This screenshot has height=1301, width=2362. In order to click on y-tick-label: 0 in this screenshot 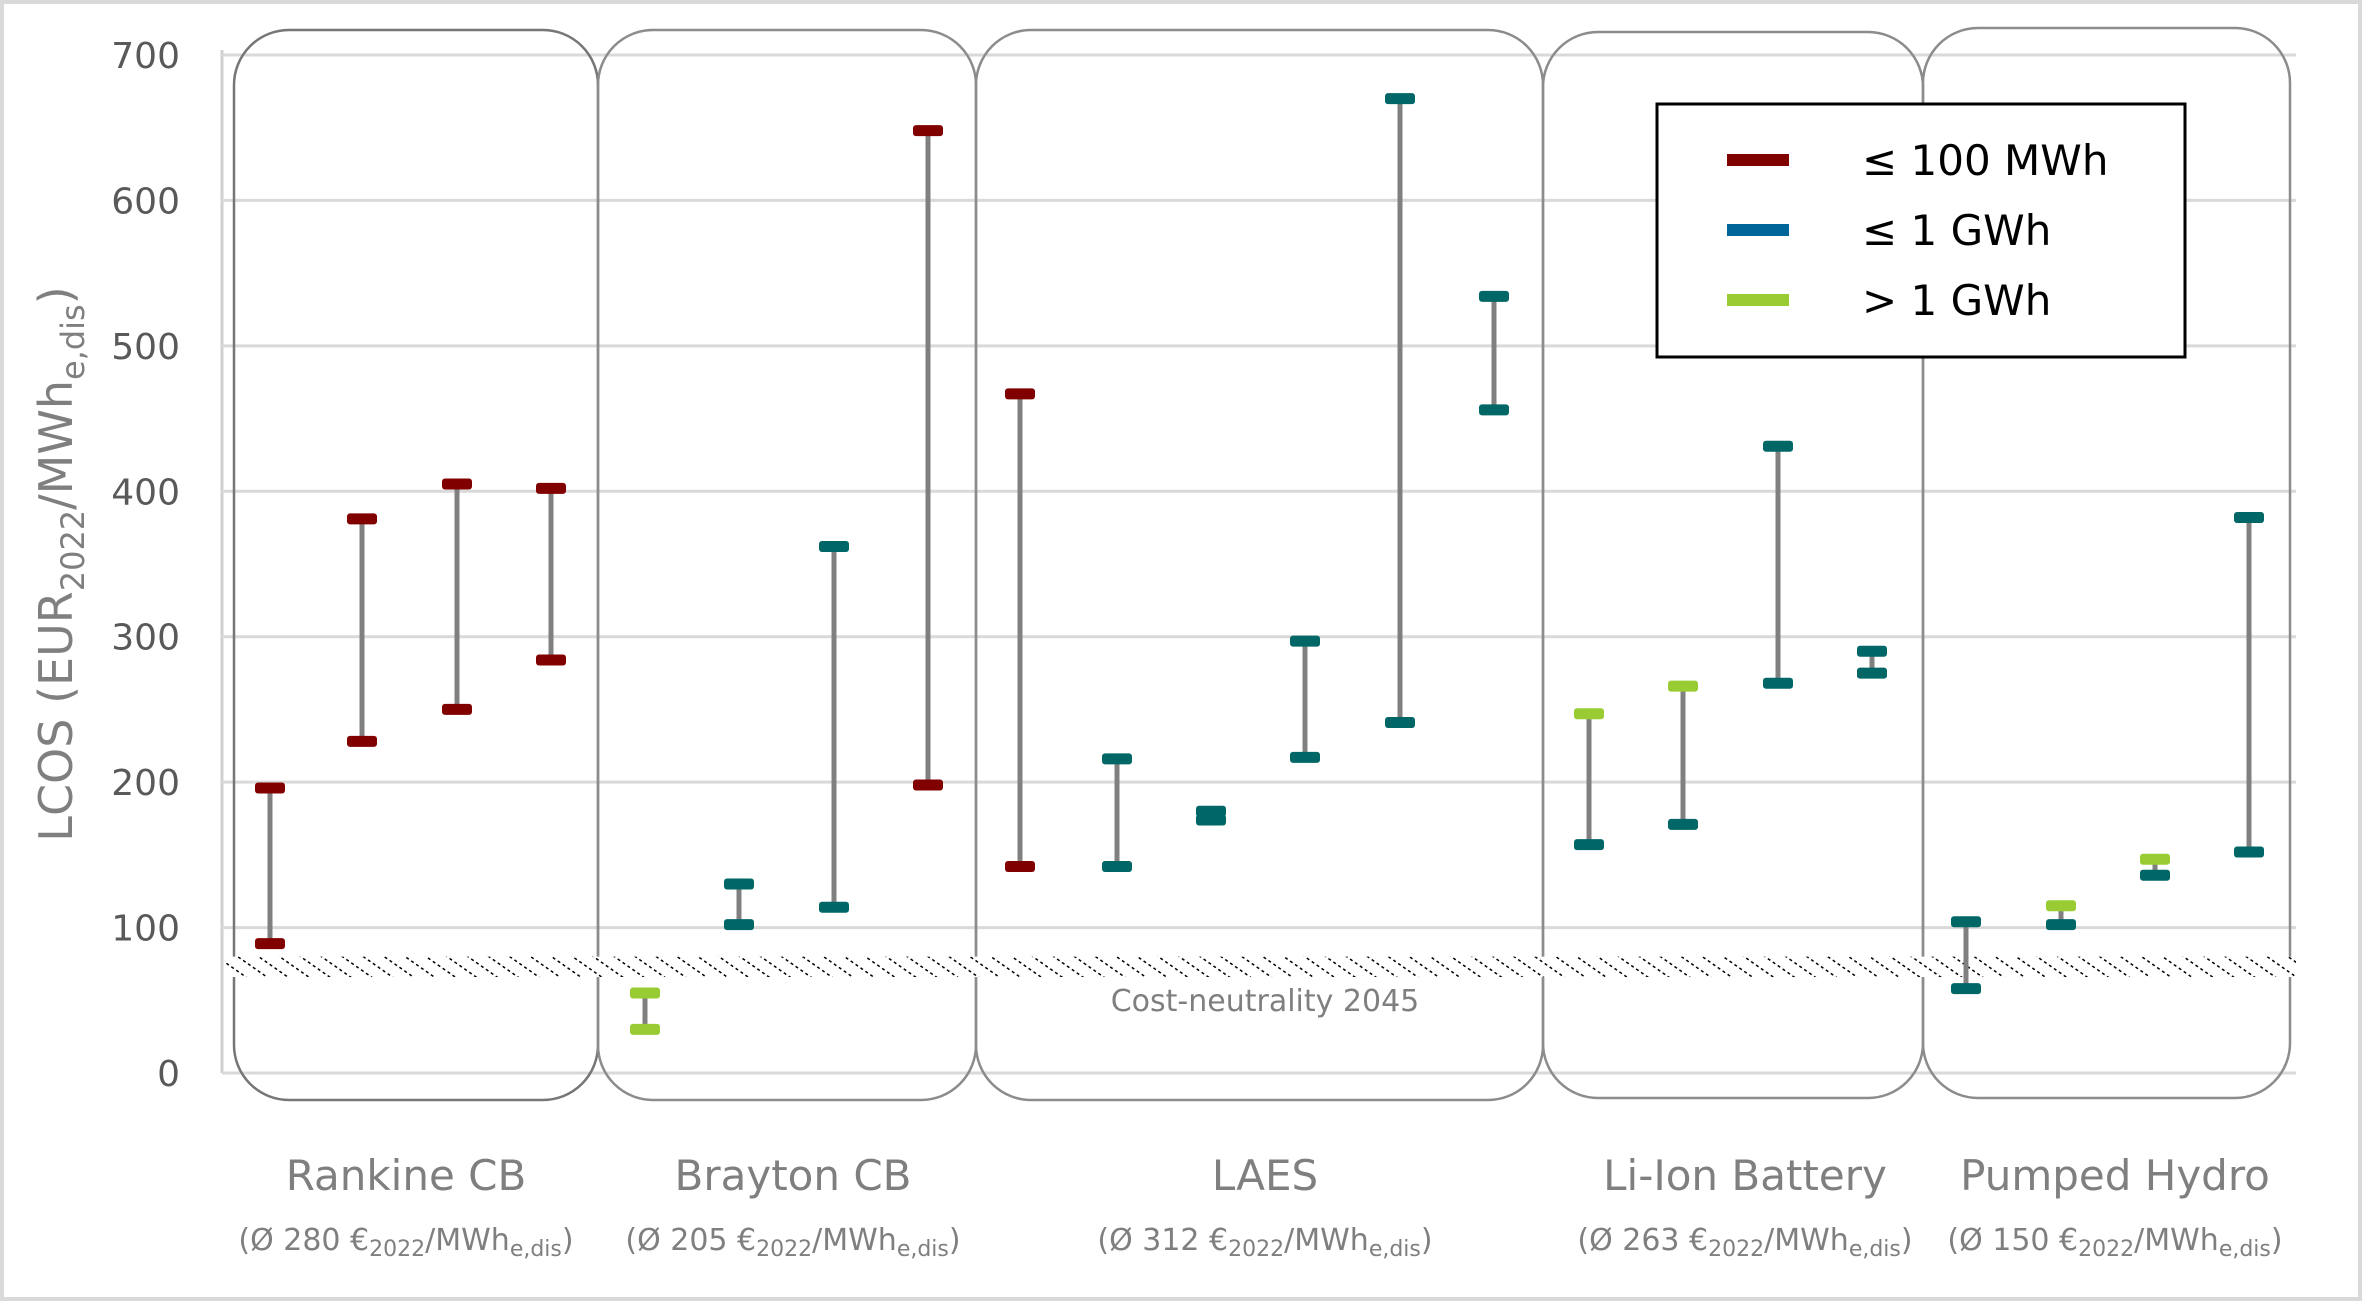, I will do `click(168, 1074)`.